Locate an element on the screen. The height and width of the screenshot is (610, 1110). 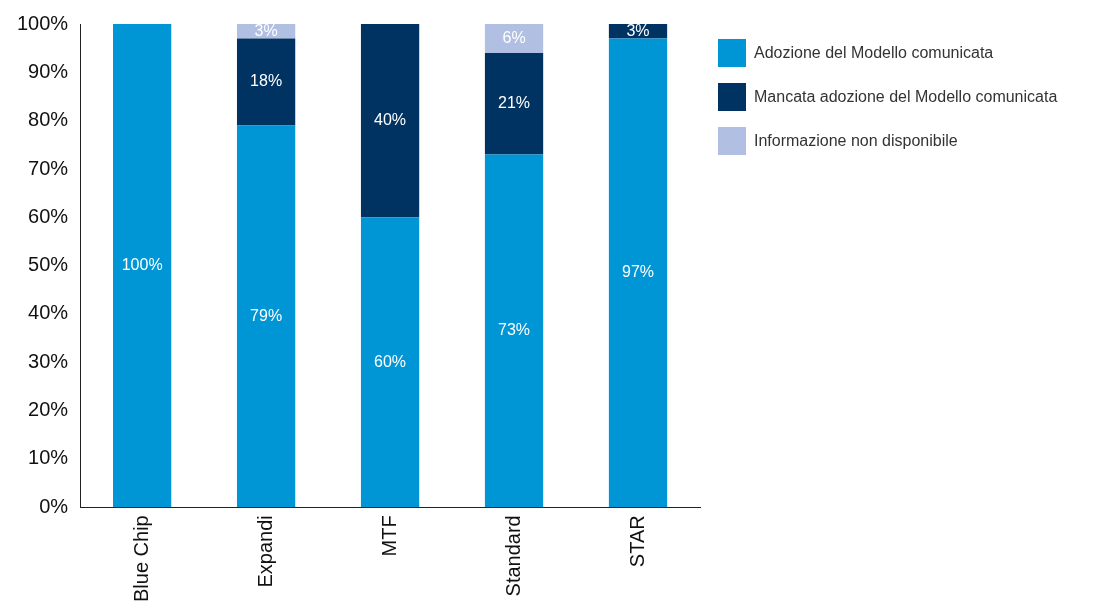
data-label: 60% is located at coordinates (390, 361).